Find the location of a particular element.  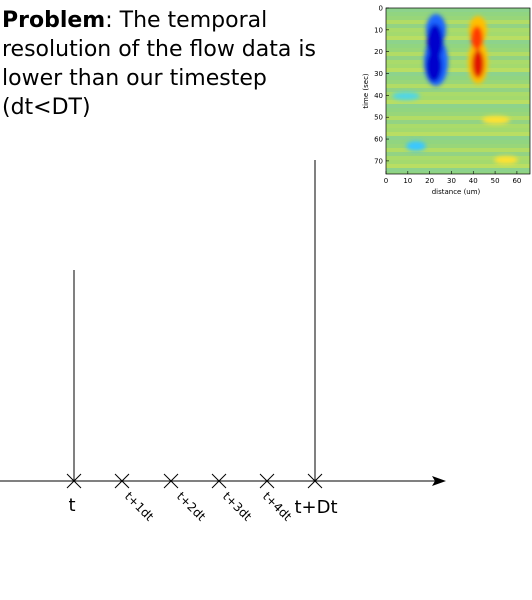

heatmap-xtick-label: 20 is located at coordinates (429, 181).